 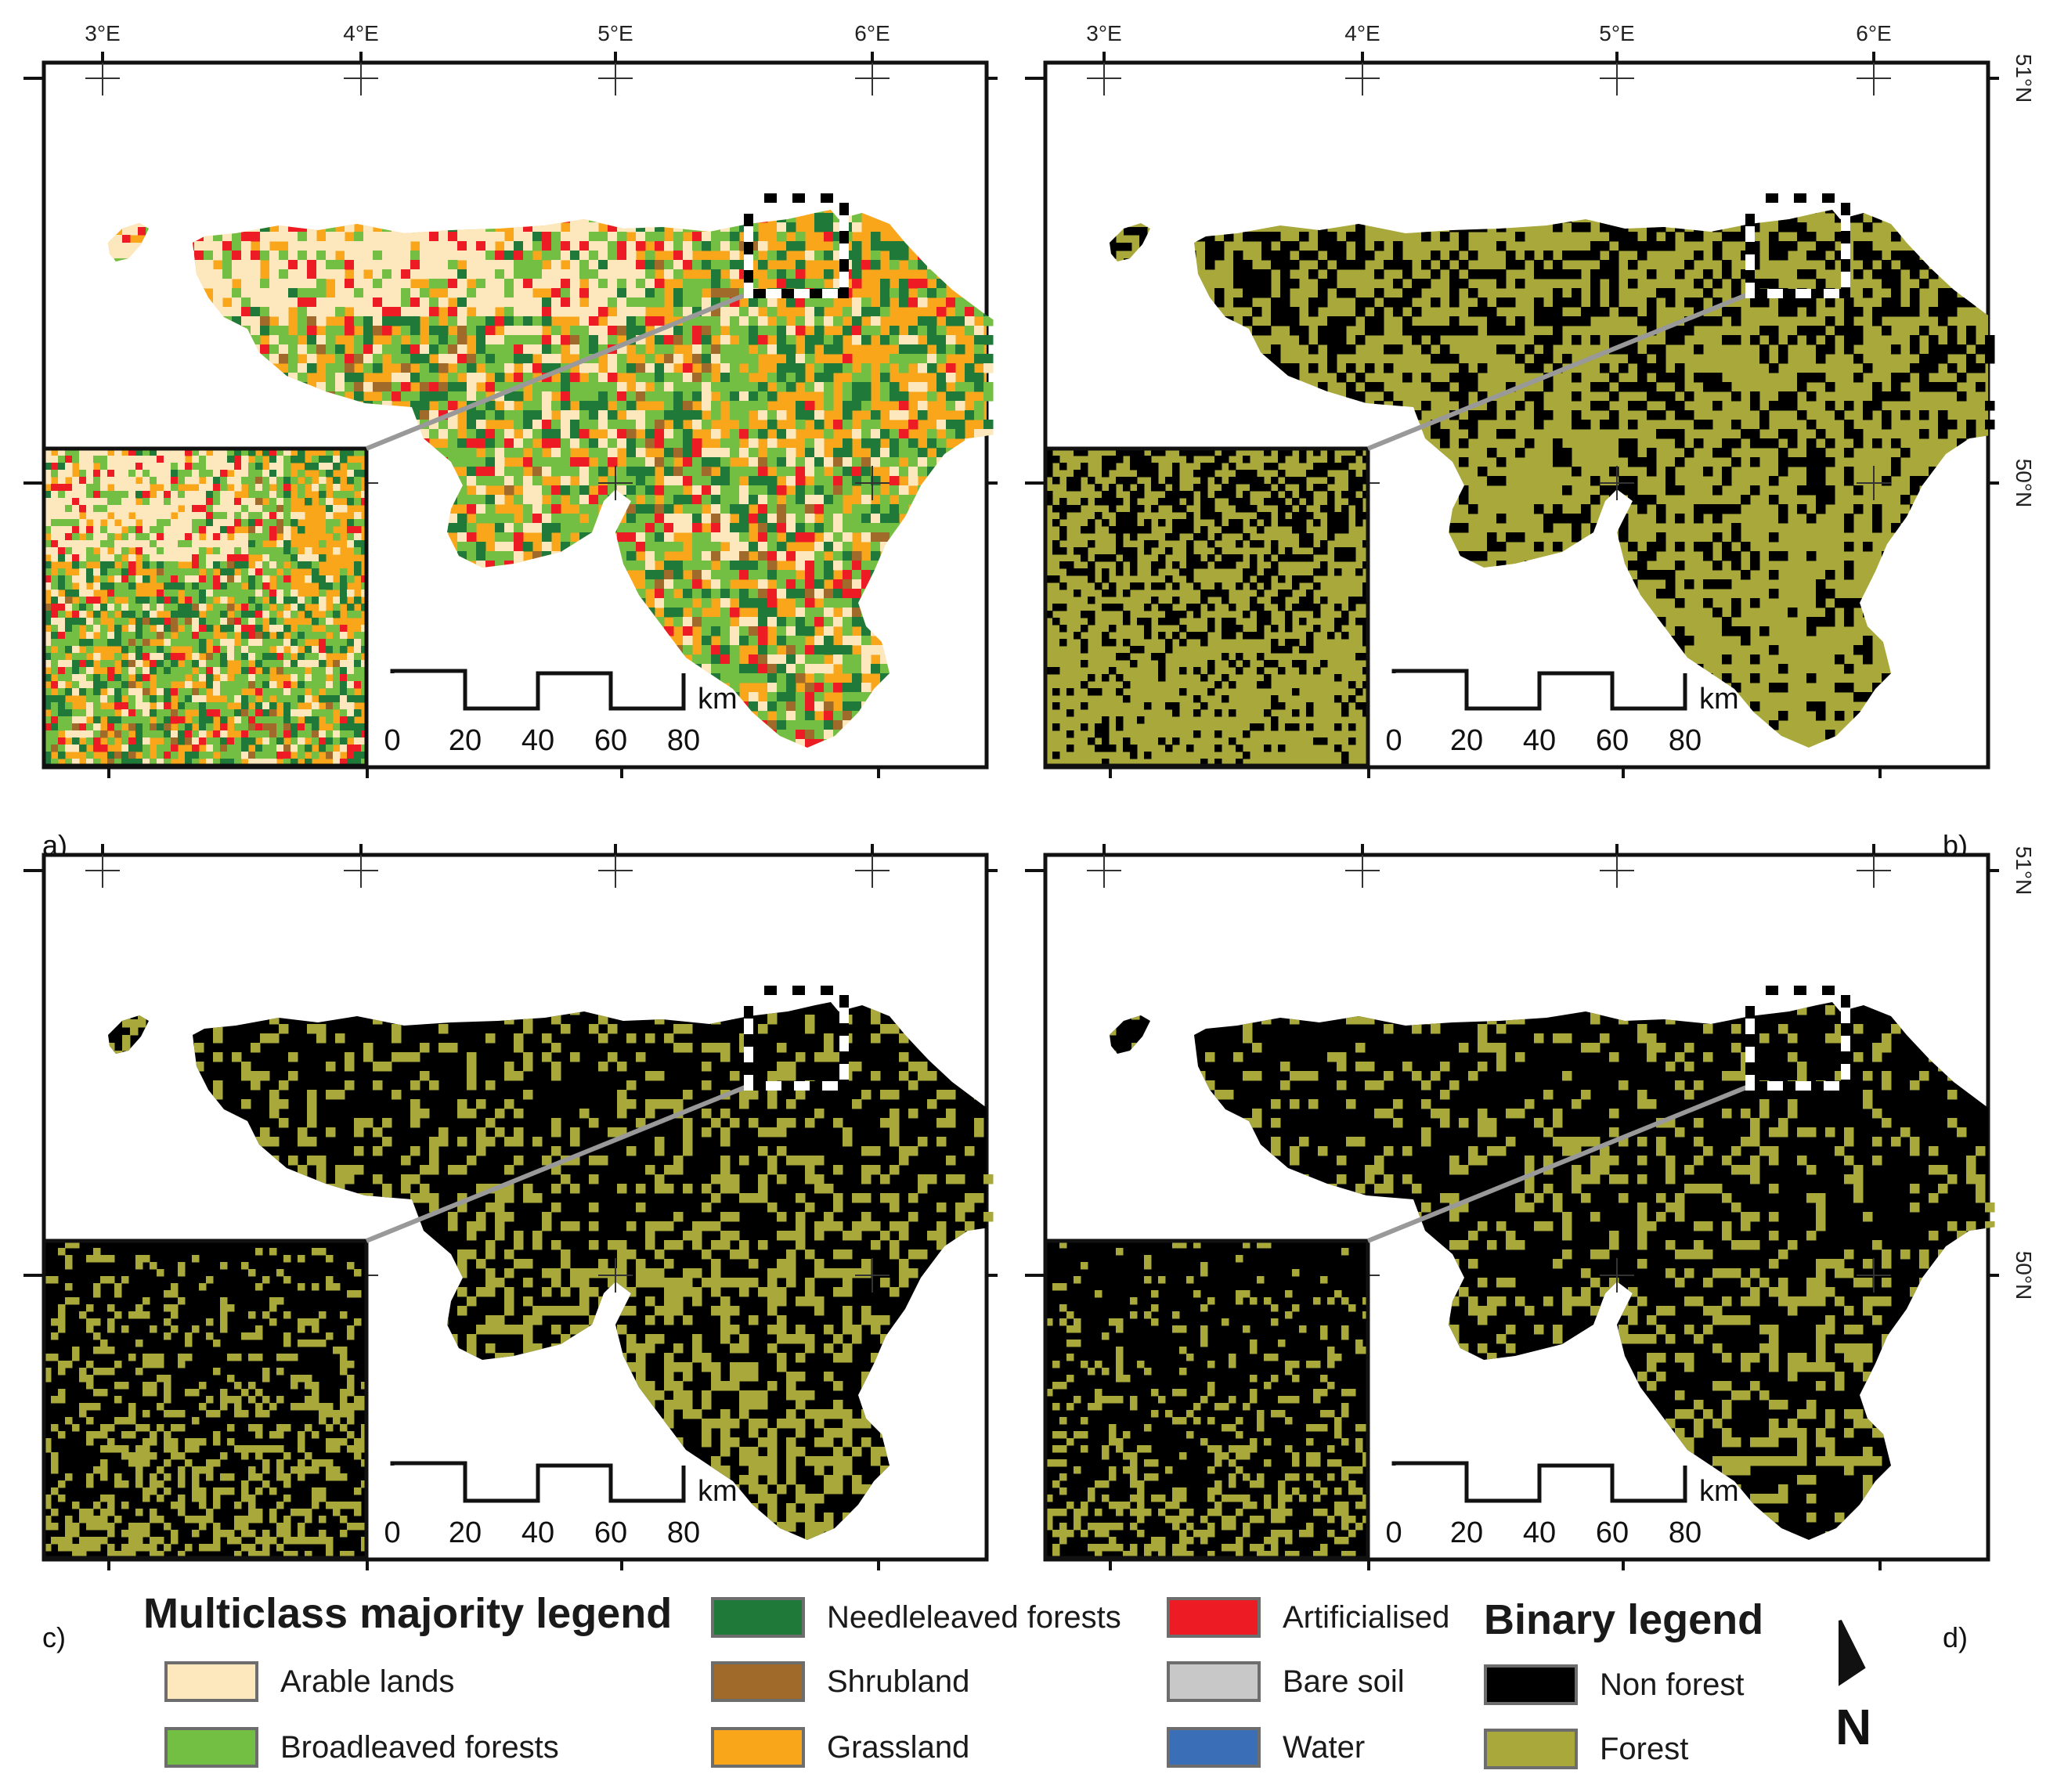 What do you see at coordinates (1873, 33) in the screenshot?
I see `longitude-label: 6°E` at bounding box center [1873, 33].